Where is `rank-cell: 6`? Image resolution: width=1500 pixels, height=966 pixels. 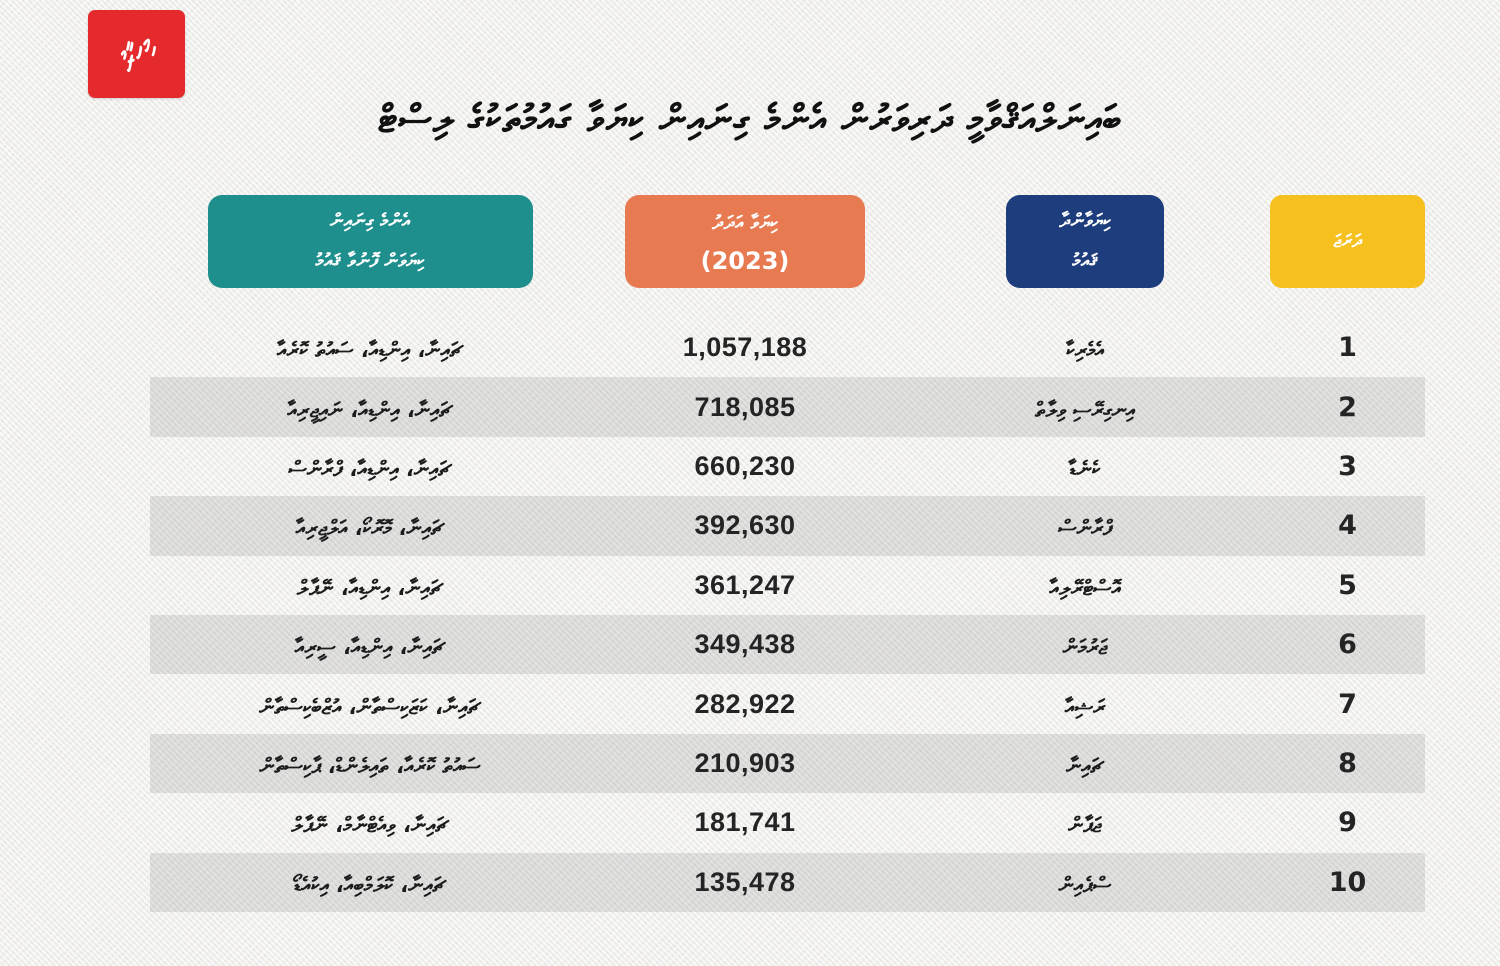
rank-cell: 6 is located at coordinates (1347, 645).